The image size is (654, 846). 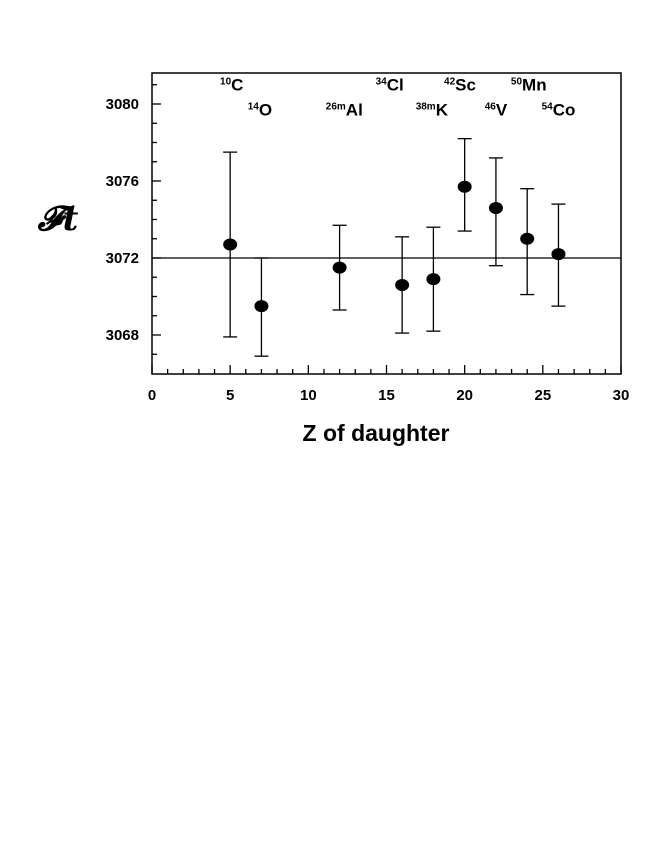 What do you see at coordinates (133, 219) in the screenshot?
I see `y-axis: 3068 3072 3076 3080` at bounding box center [133, 219].